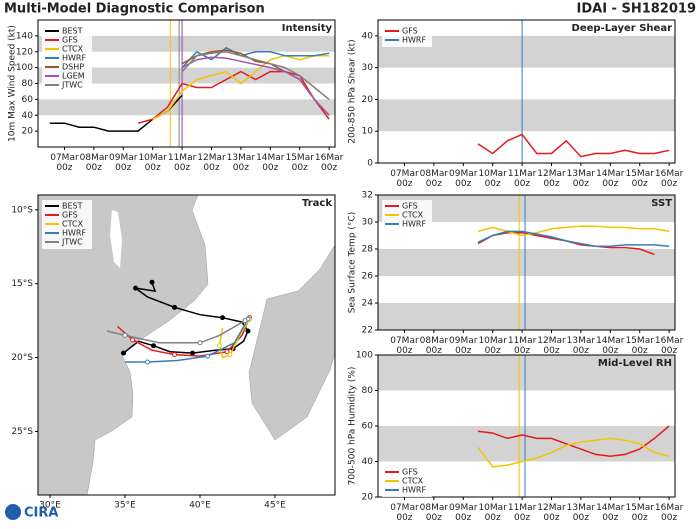 Image resolution: width=700 pixels, height=529 pixels. What do you see at coordinates (368, 277) in the screenshot?
I see `y-tick-label: 26` at bounding box center [368, 277].